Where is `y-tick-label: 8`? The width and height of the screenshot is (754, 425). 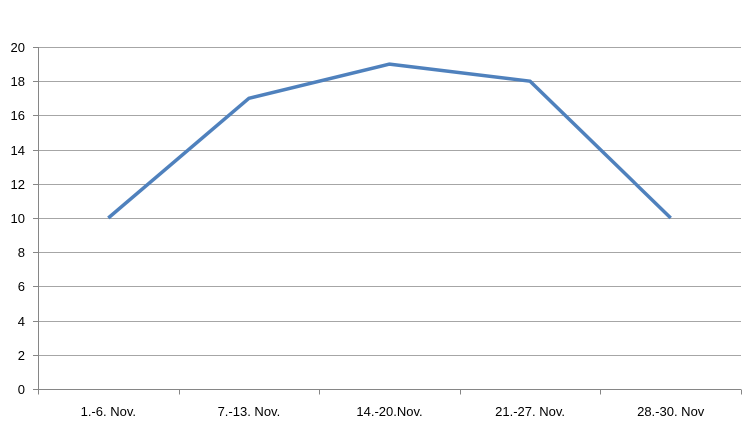
y-tick-label: 8 is located at coordinates (21, 252).